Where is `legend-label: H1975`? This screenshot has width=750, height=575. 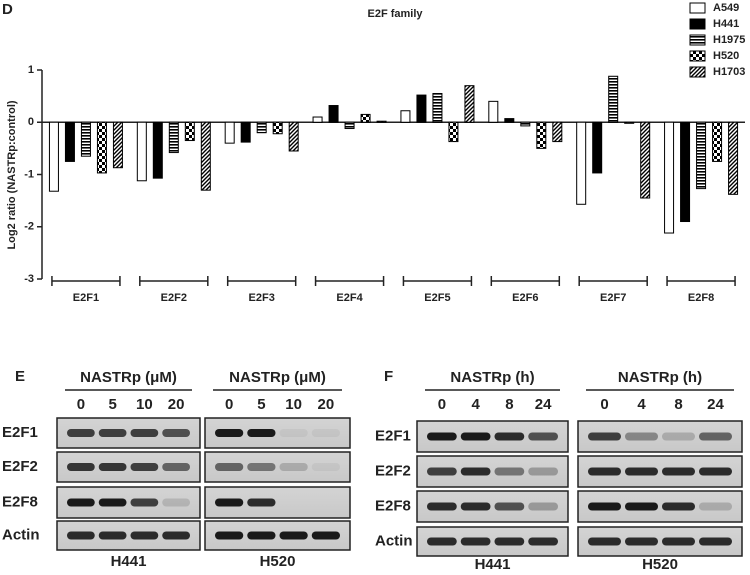
legend-label: H1975 is located at coordinates (729, 40).